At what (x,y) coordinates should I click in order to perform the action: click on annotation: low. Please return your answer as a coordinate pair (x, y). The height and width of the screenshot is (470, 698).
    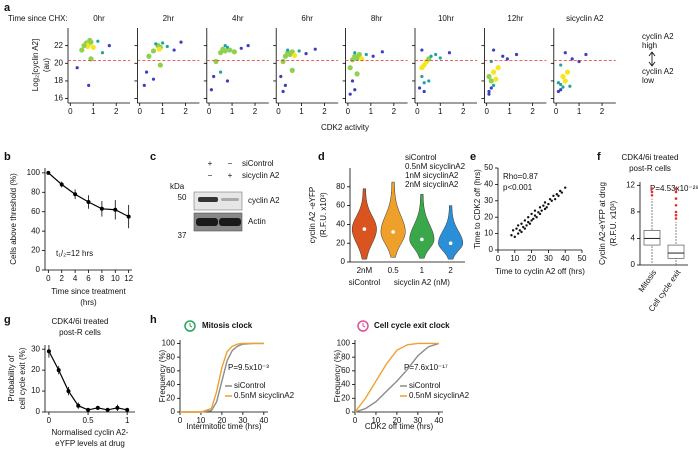
    Looking at the image, I should click on (648, 80).